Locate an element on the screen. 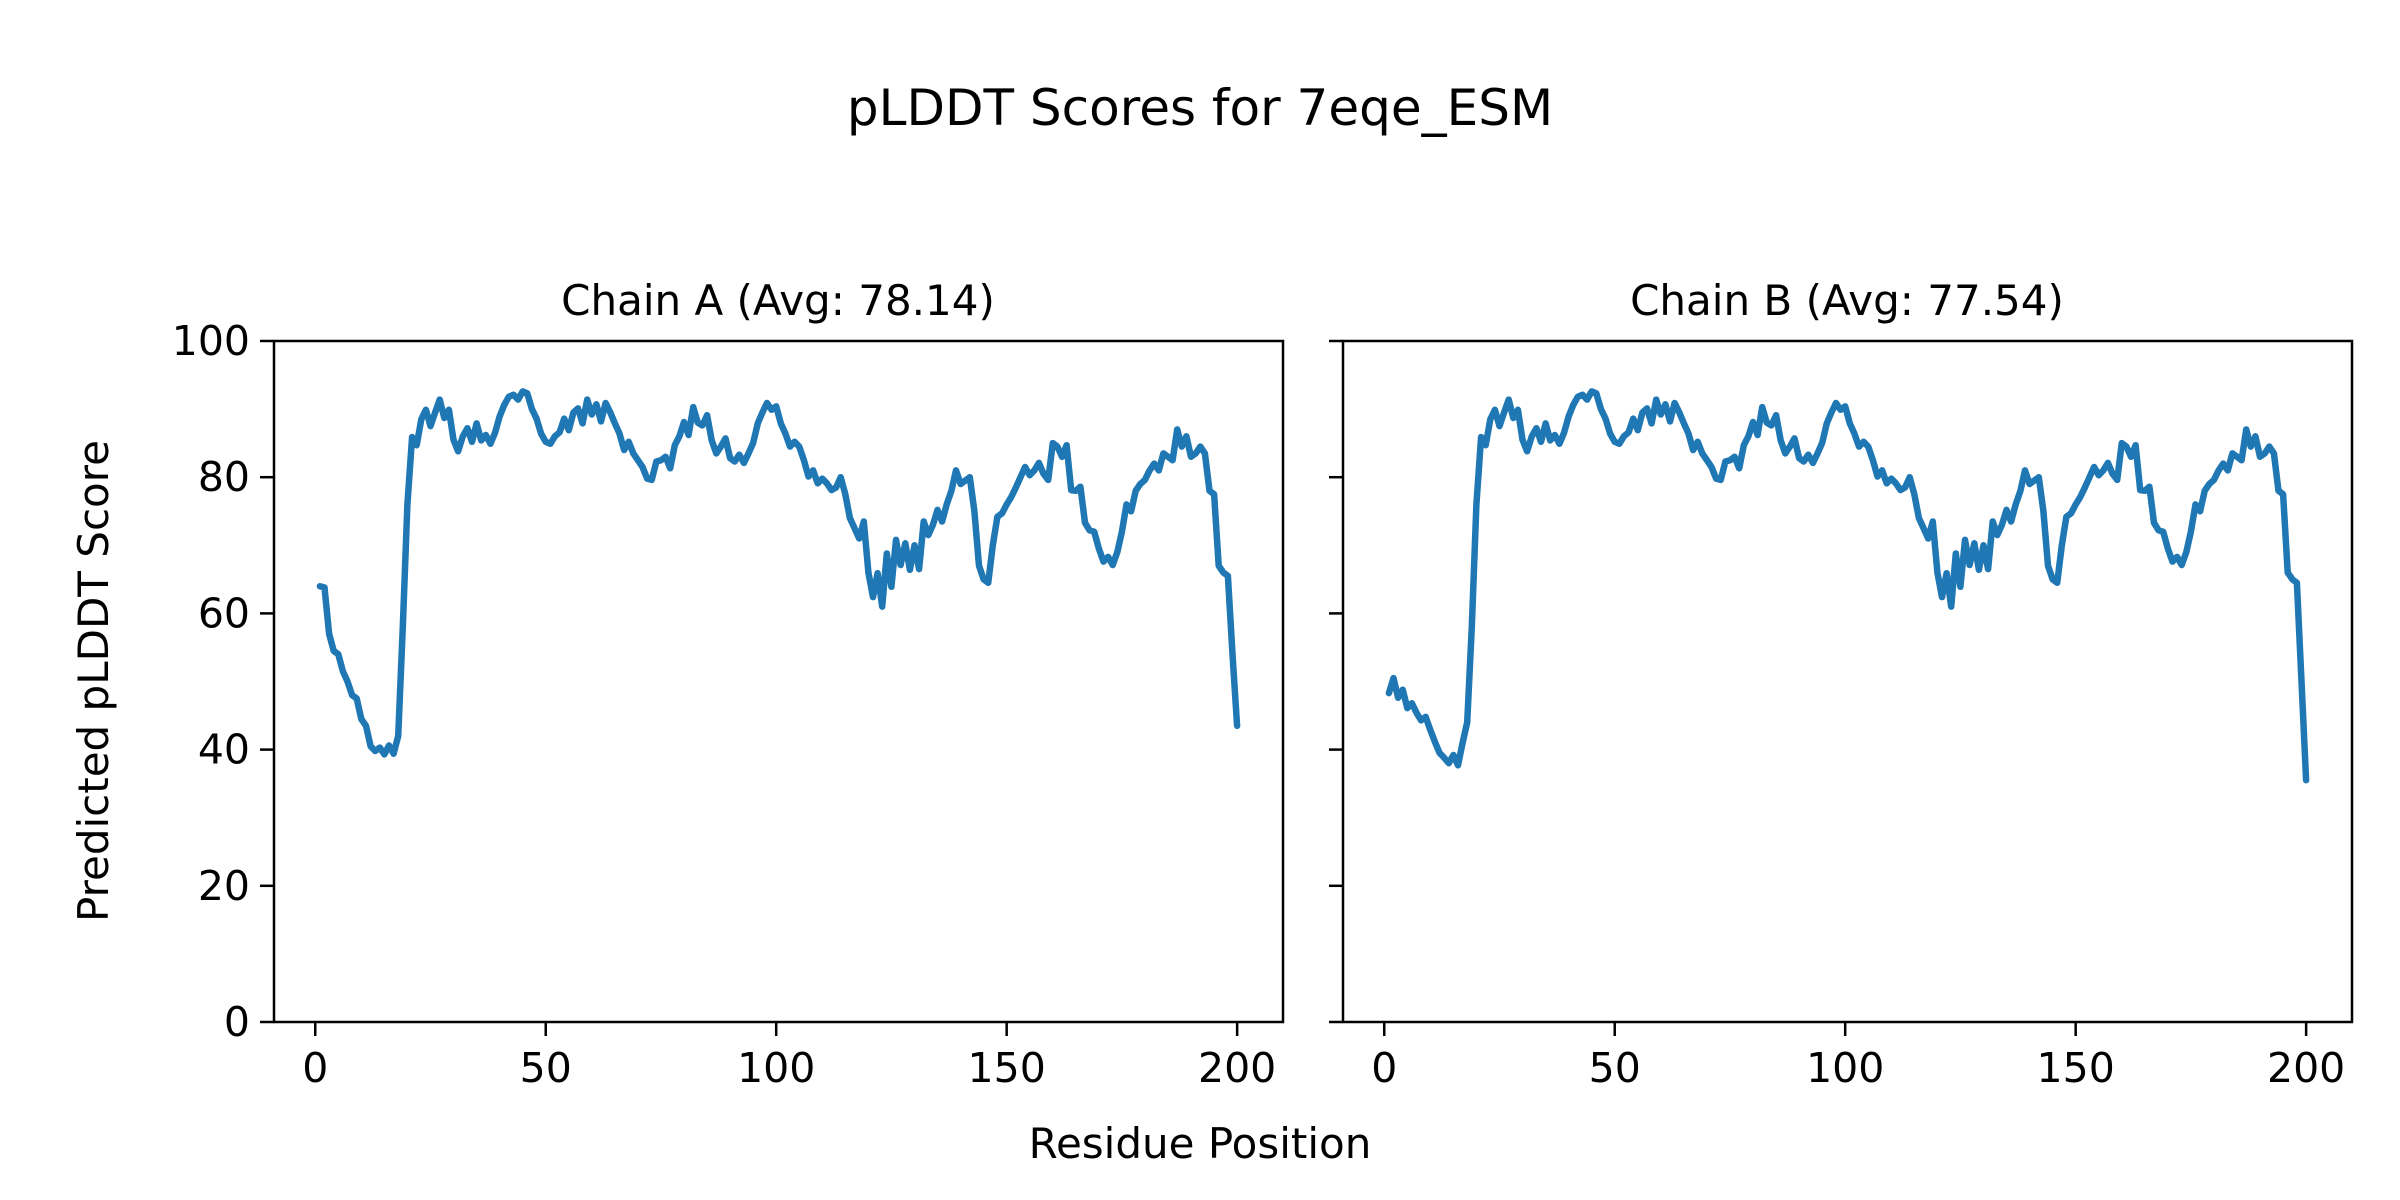 This screenshot has width=2400, height=1200. y-tick-label: 60 is located at coordinates (224, 613).